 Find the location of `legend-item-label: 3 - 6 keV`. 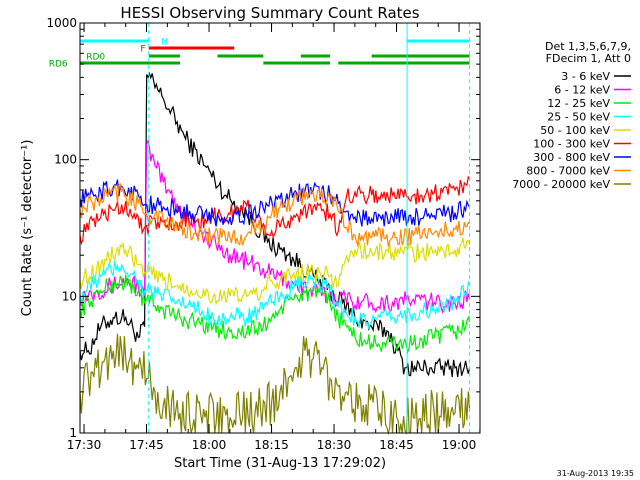

legend-item-label: 3 - 6 keV is located at coordinates (585, 76).